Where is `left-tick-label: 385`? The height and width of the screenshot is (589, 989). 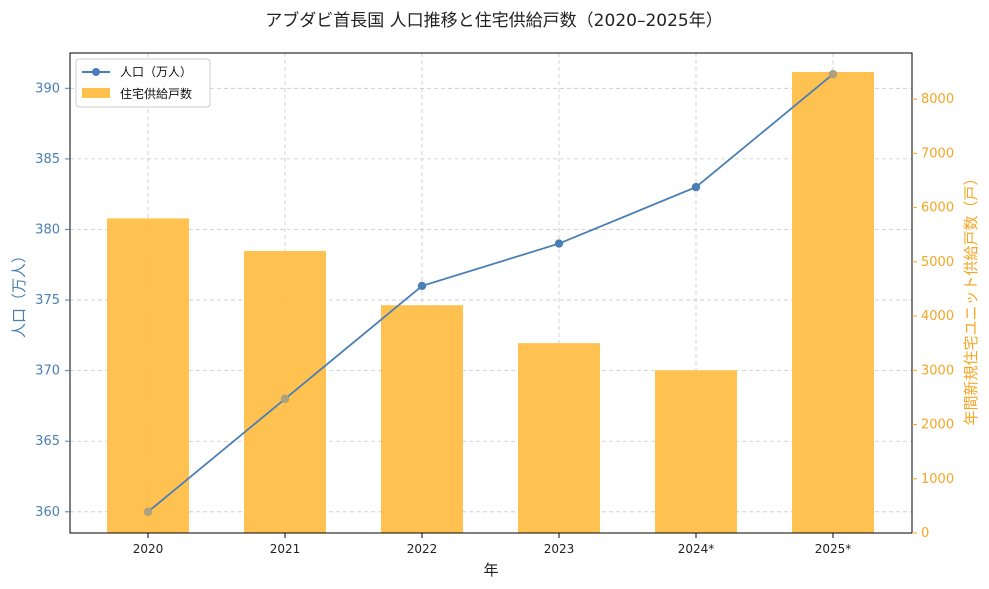 left-tick-label: 385 is located at coordinates (47, 159).